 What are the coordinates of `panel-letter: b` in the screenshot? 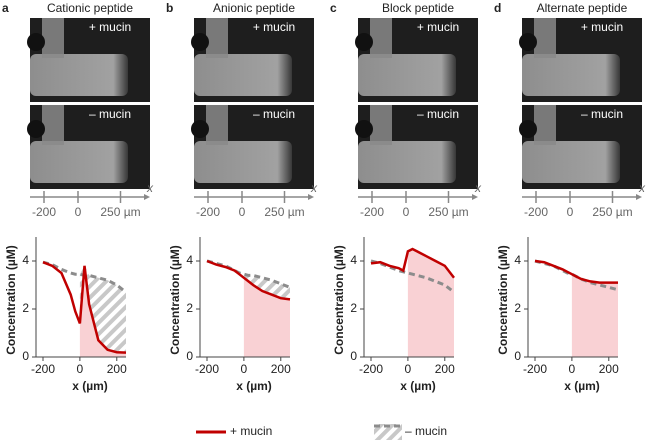 It's located at (169, 8).